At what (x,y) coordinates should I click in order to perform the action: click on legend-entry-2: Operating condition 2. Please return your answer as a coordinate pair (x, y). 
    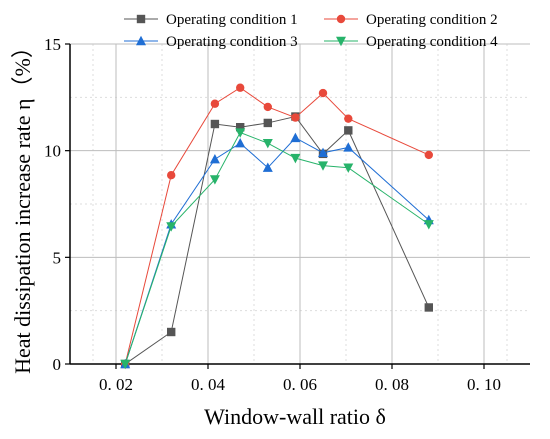
    Looking at the image, I should click on (411, 20).